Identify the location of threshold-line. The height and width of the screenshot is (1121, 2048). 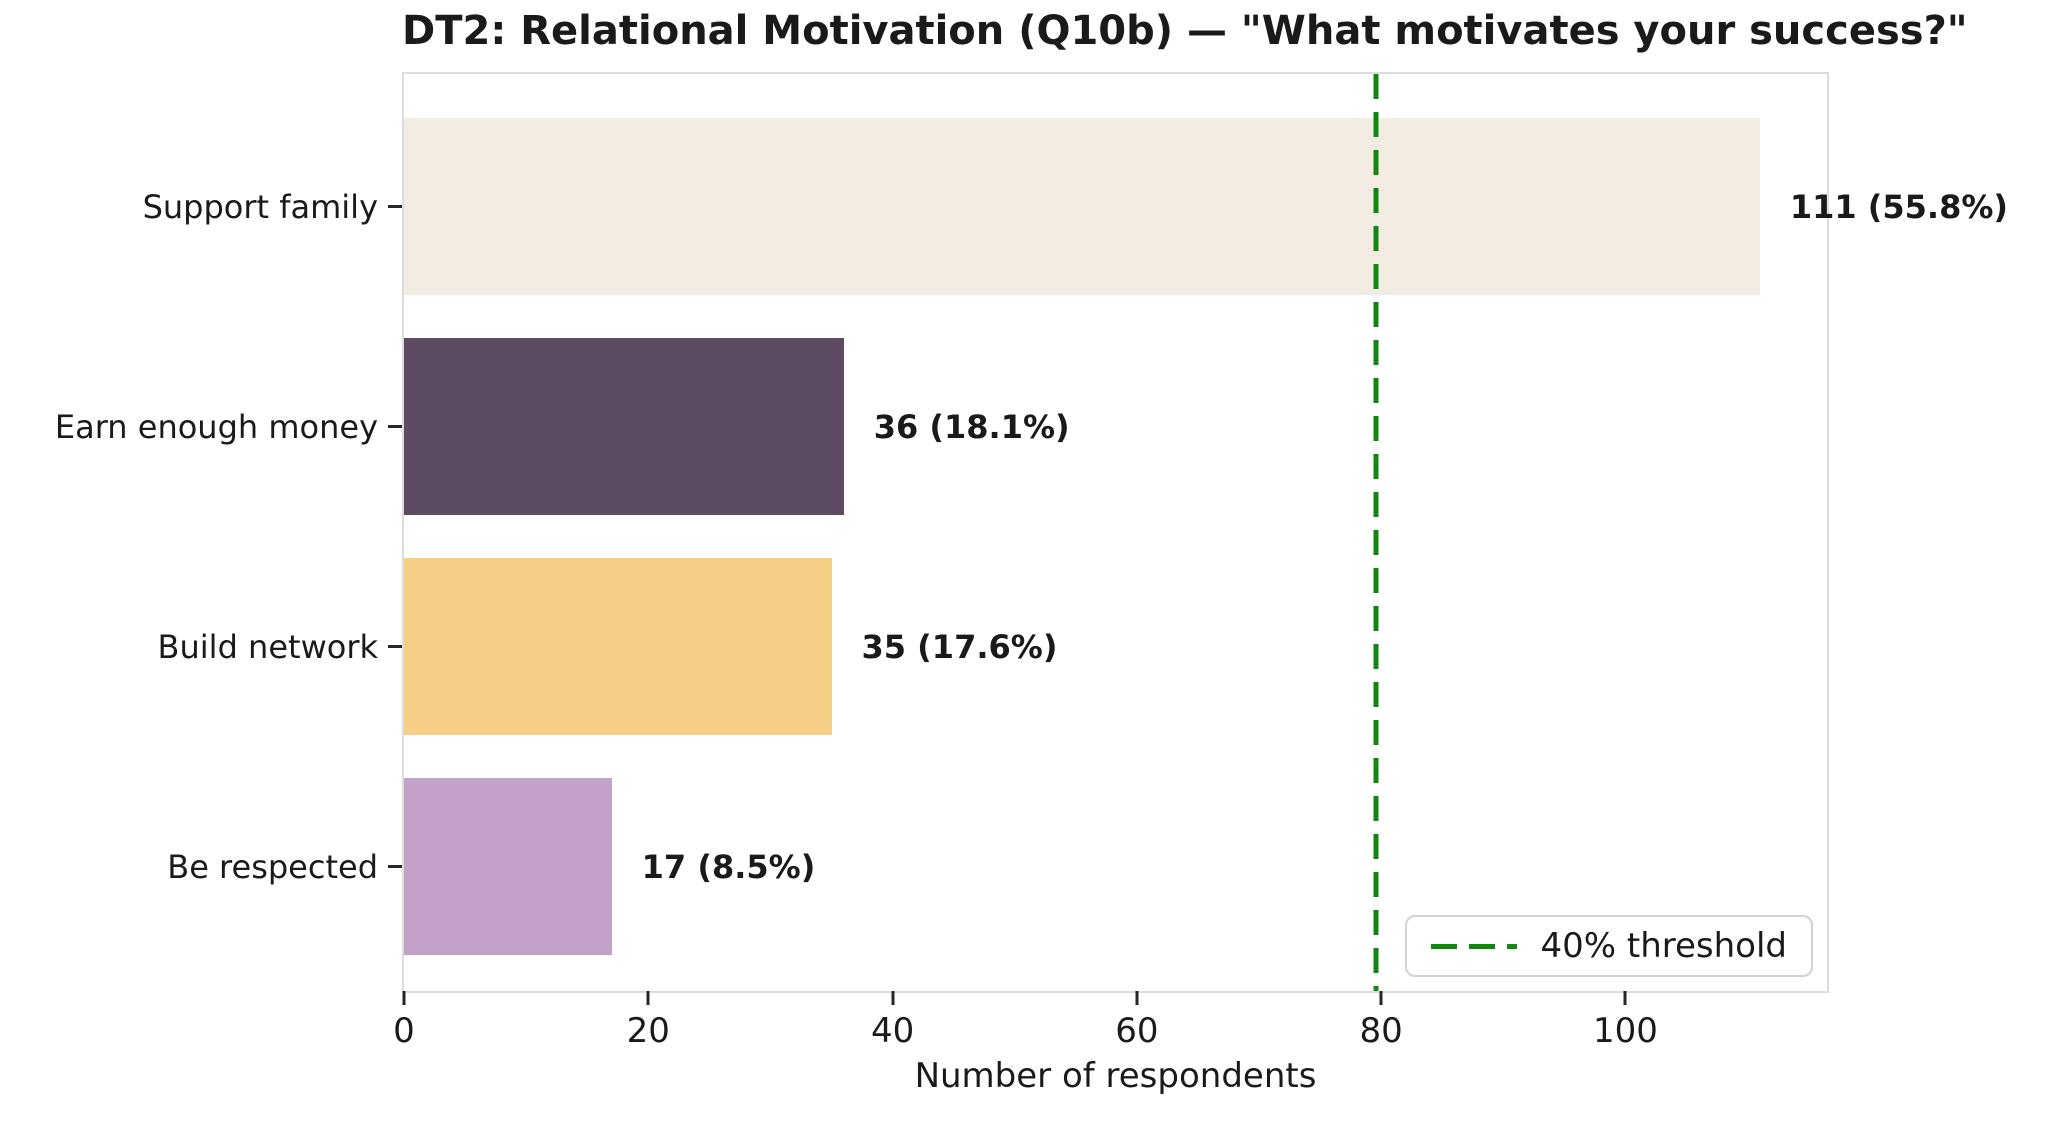
(1376, 532).